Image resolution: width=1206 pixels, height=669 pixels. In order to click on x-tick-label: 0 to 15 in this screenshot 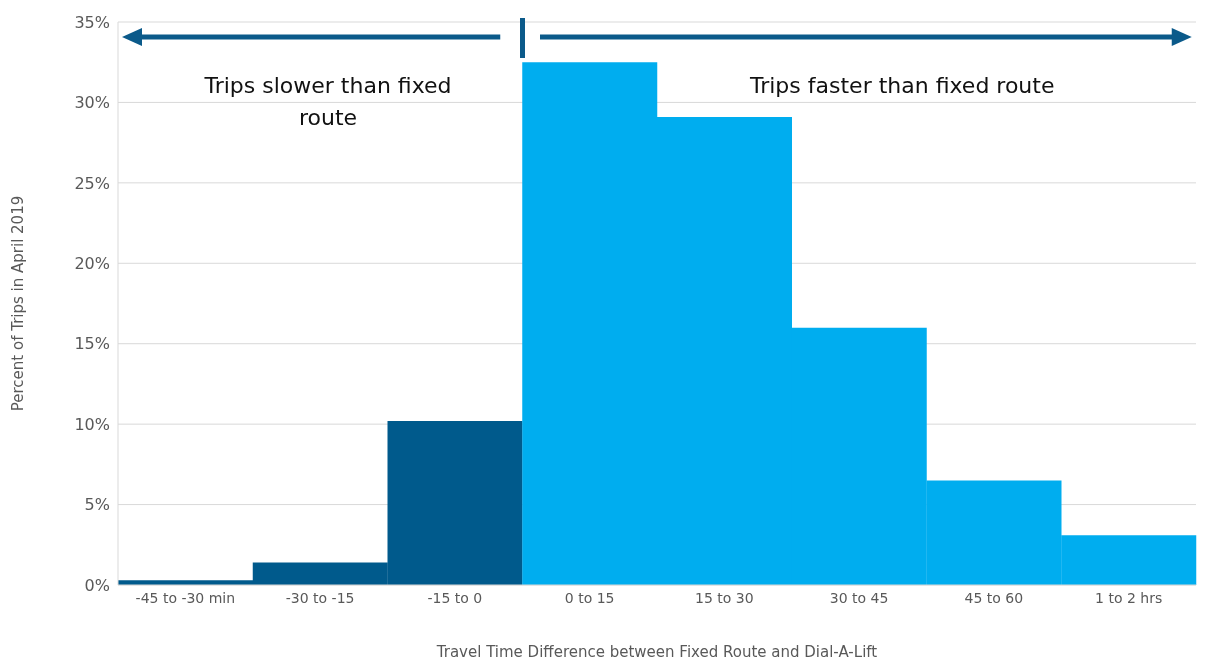, I will do `click(589, 597)`.